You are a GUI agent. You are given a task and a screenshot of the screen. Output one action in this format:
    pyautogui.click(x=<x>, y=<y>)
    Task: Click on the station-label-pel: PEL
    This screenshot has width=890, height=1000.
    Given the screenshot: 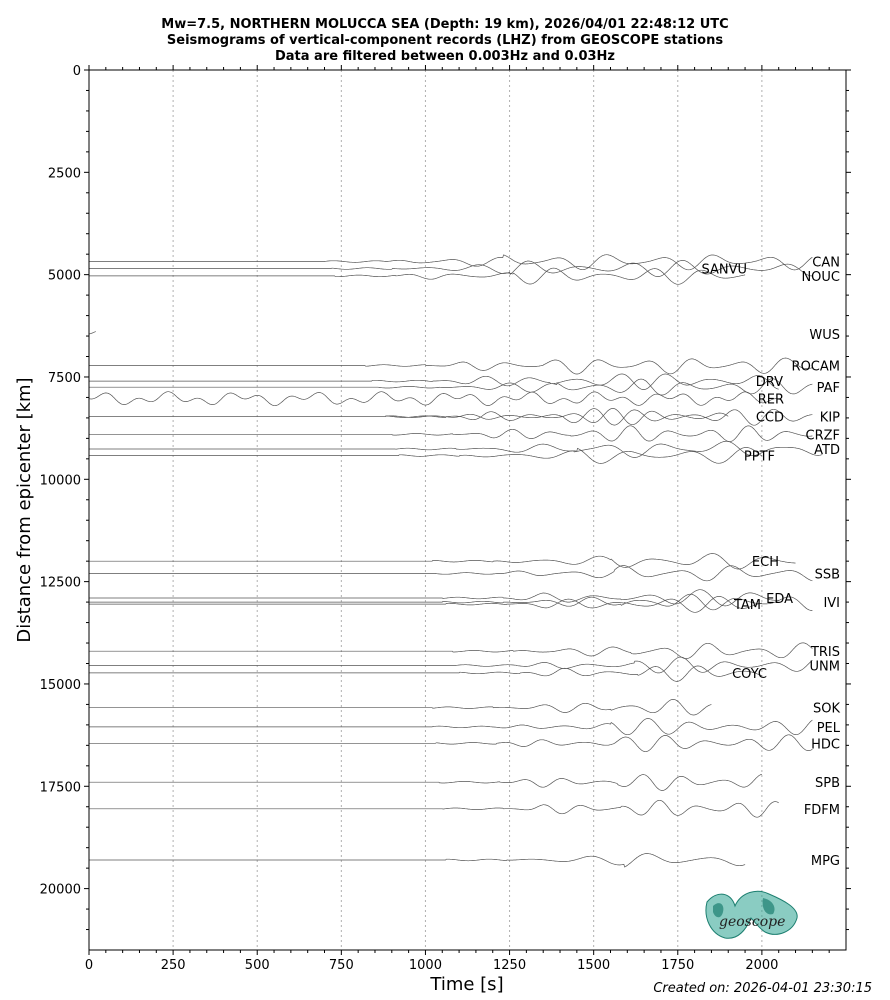 What is the action you would take?
    pyautogui.click(x=829, y=728)
    